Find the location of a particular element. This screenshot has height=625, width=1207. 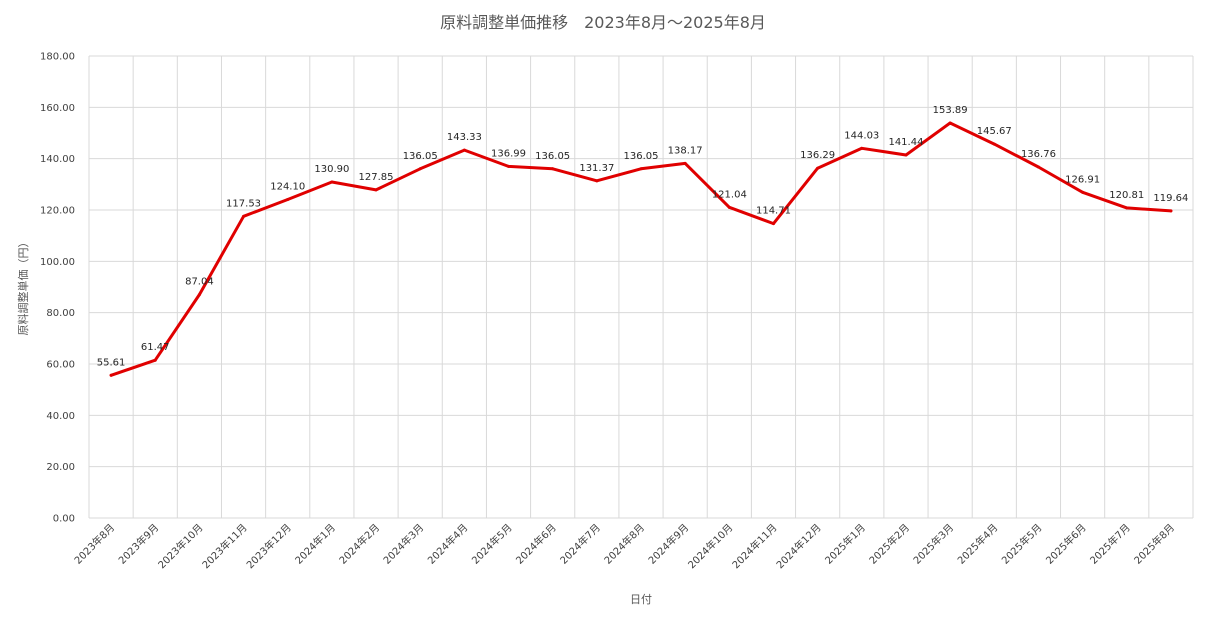

data-label: 138.17 is located at coordinates (685, 150).